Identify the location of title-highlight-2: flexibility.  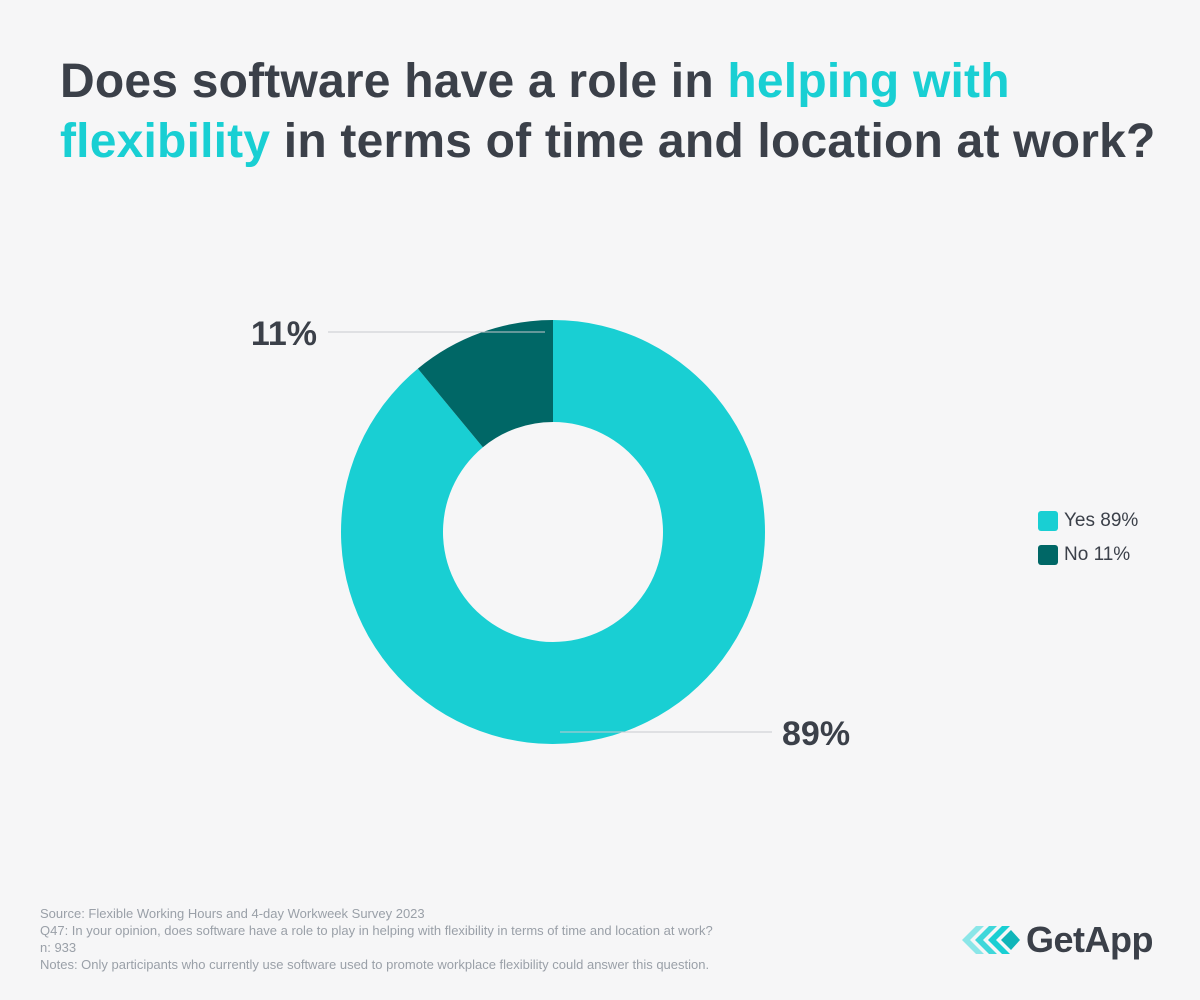
(165, 141).